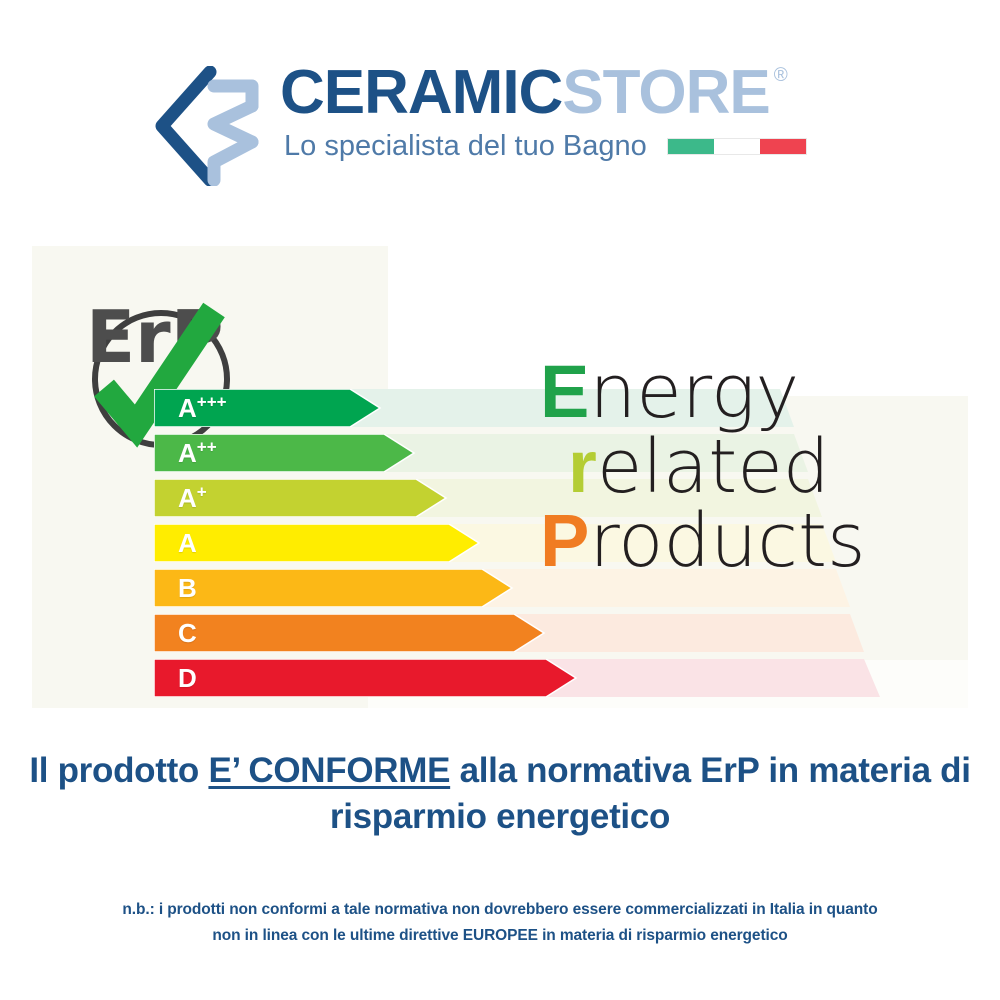 Image resolution: width=1000 pixels, height=1000 pixels. Describe the element at coordinates (202, 407) in the screenshot. I see `bar-label: A+++` at that location.